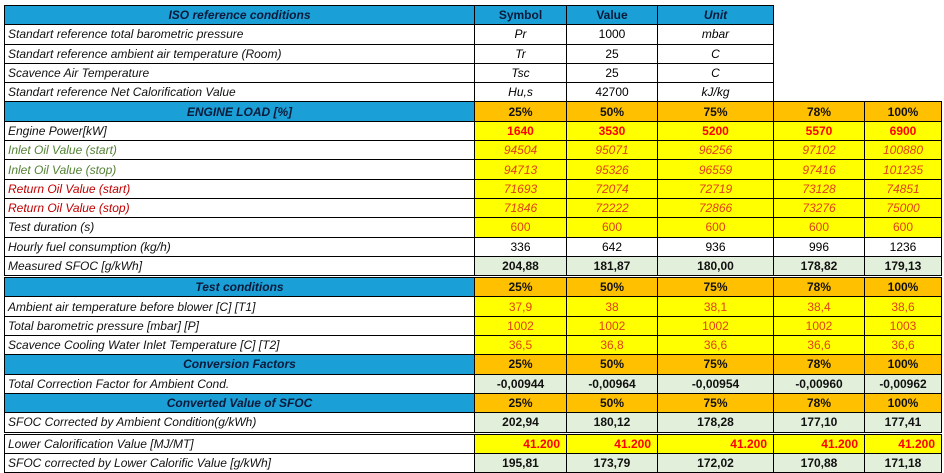 This screenshot has width=944, height=473. What do you see at coordinates (520, 383) in the screenshot?
I see `value-cell: -0,00944` at bounding box center [520, 383].